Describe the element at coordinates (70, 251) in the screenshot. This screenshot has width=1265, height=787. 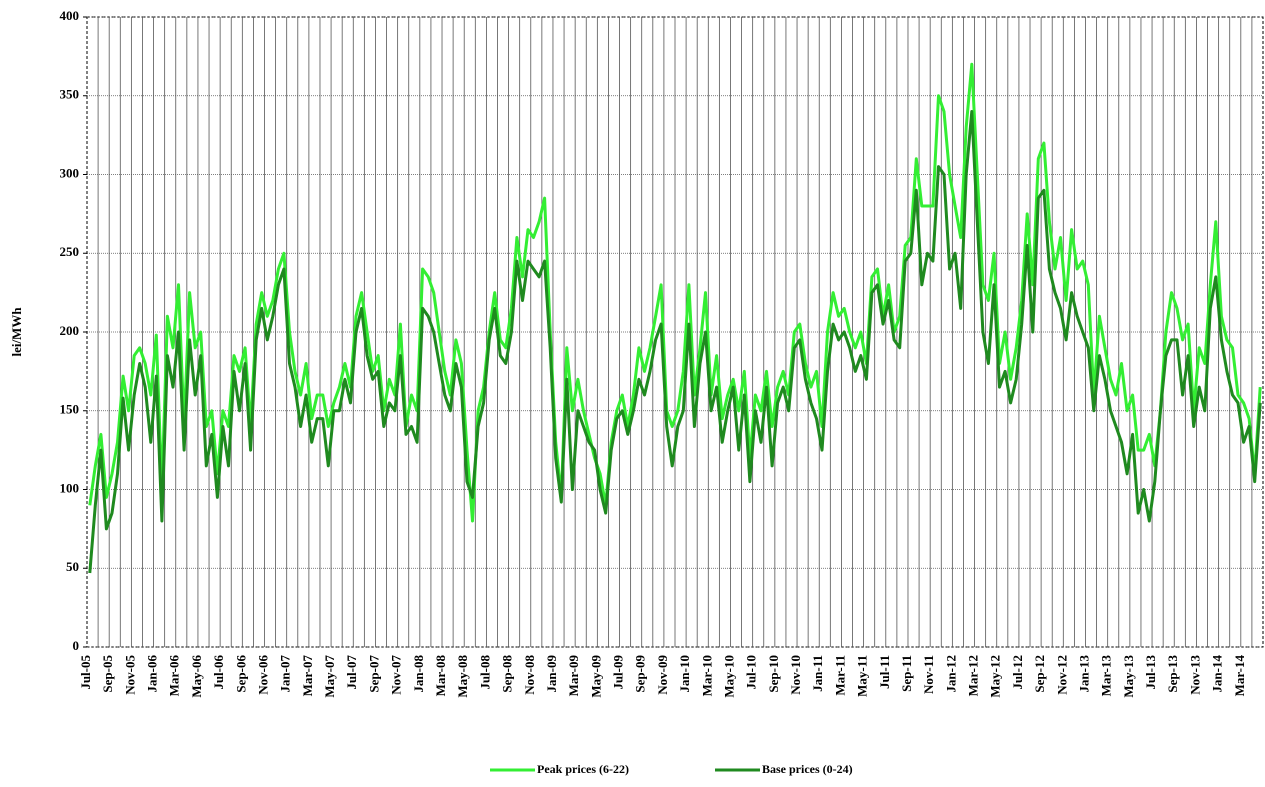
I see `y-tick-label: 250` at that location.